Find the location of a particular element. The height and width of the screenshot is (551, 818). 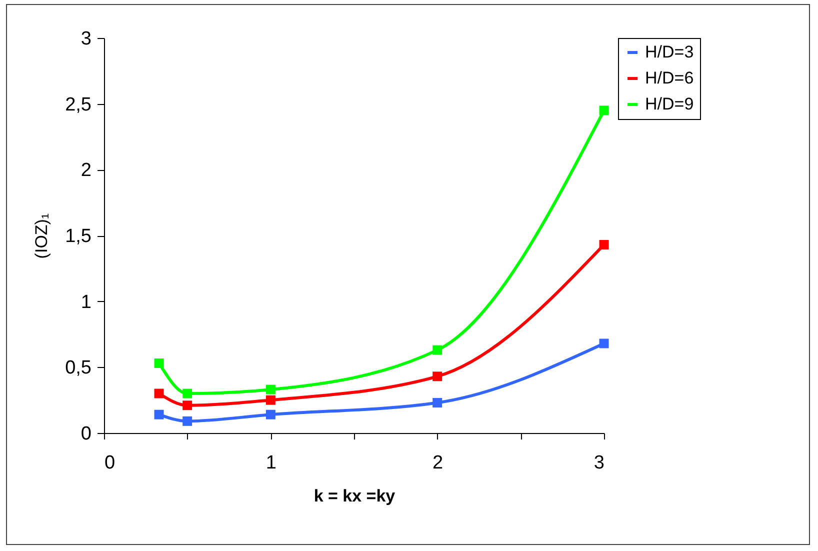

legend-label: H/D=9 is located at coordinates (669, 104).